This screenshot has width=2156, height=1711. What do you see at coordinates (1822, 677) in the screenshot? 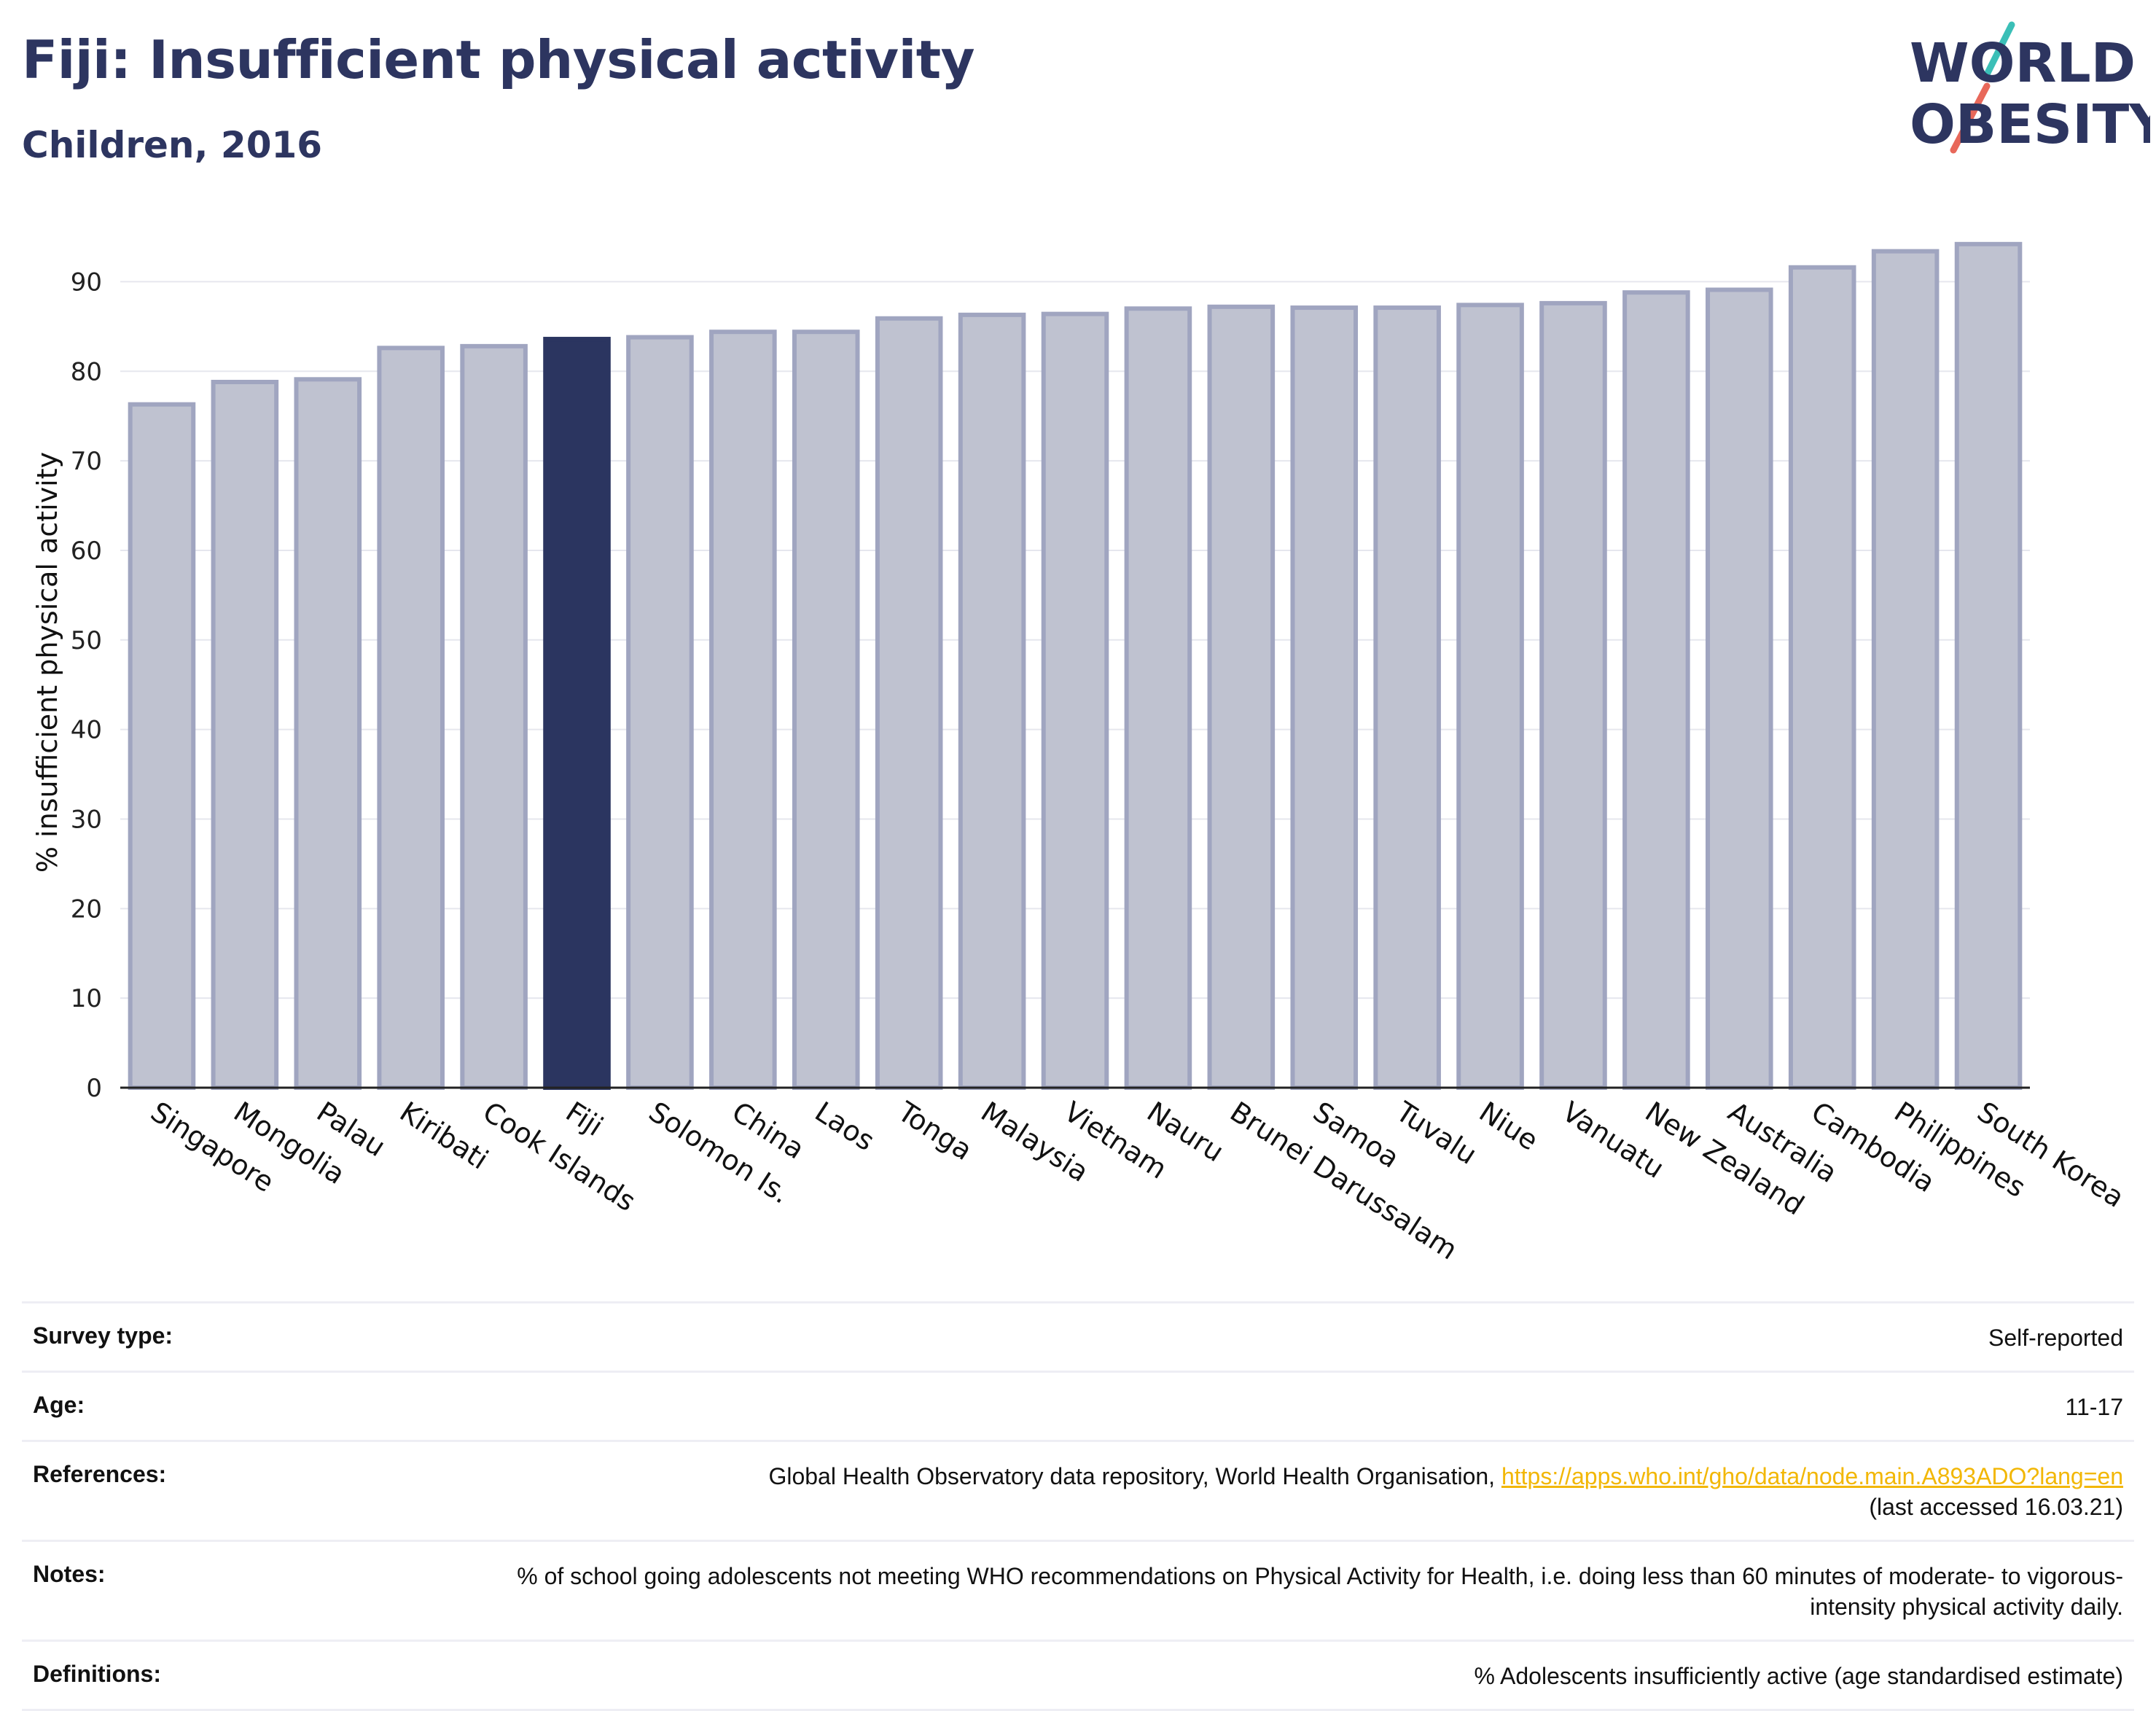
I see `bar-cambodia` at bounding box center [1822, 677].